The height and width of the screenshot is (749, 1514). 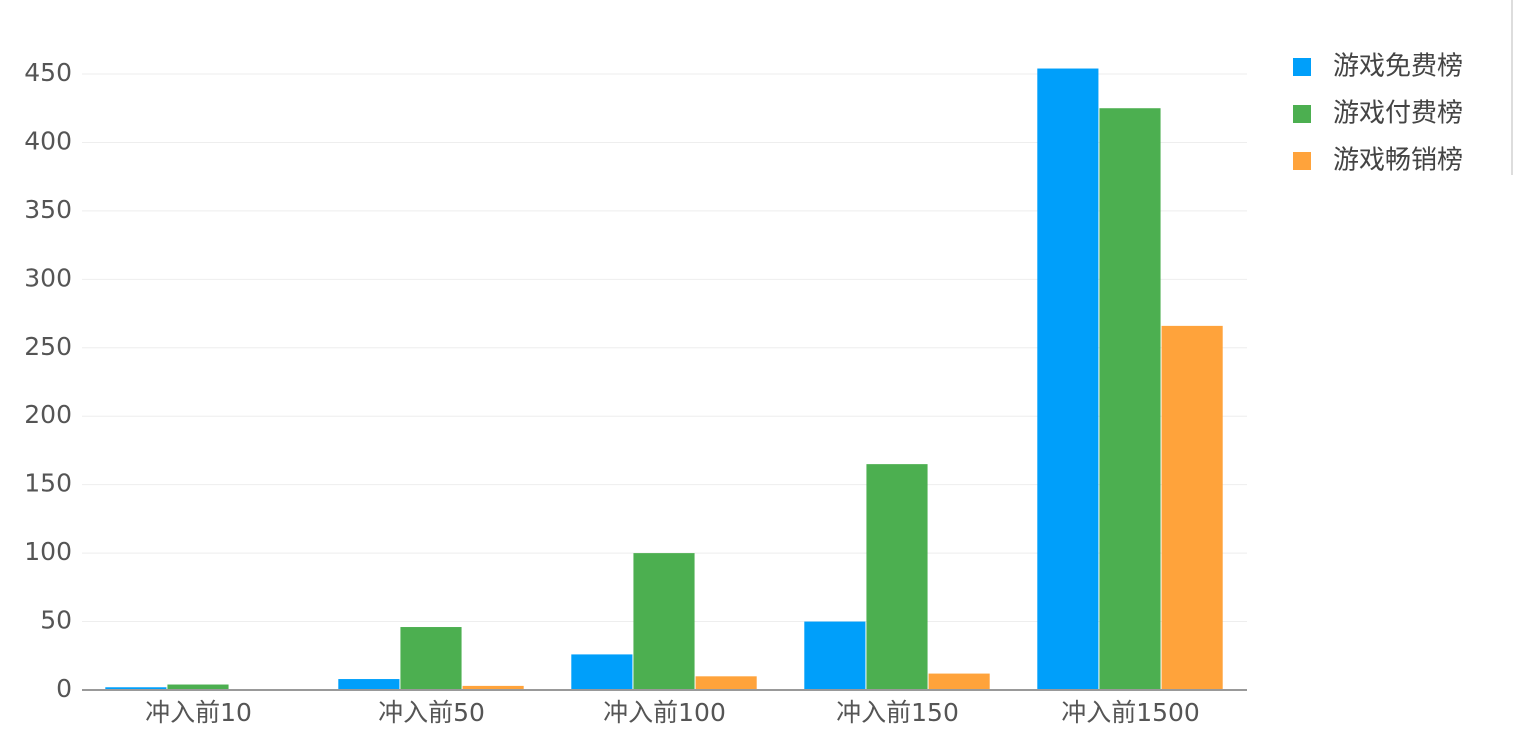 What do you see at coordinates (48, 346) in the screenshot?
I see `y-tick-label: 250` at bounding box center [48, 346].